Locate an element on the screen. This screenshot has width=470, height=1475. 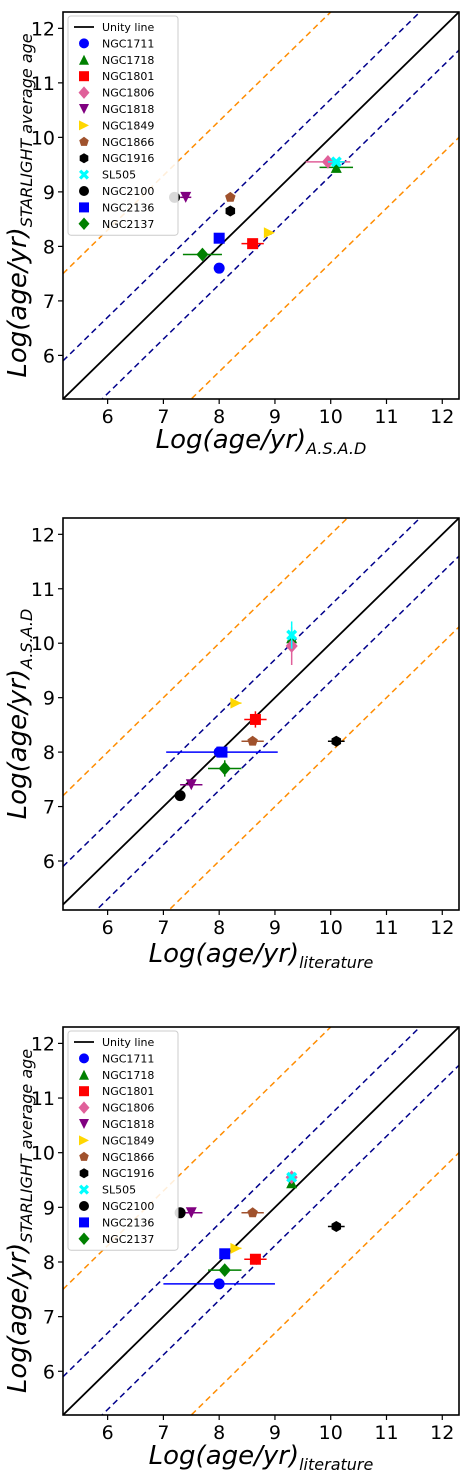
legend-box is located at coordinates (123, 125).